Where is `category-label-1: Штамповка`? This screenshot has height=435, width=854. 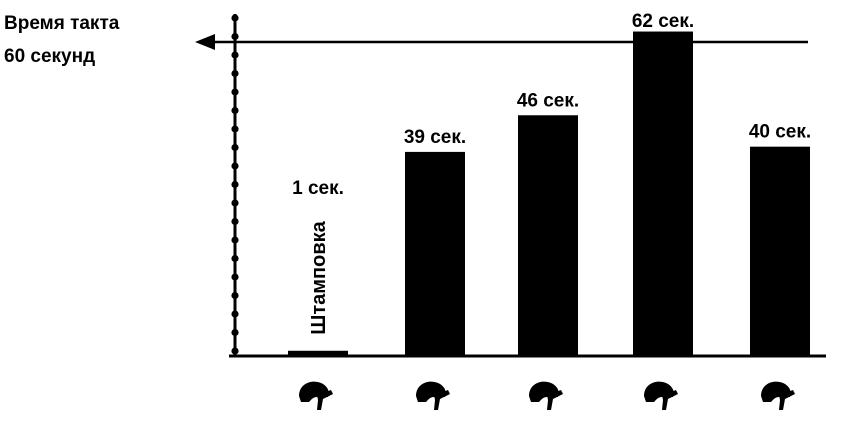 category-label-1: Штамповка is located at coordinates (319, 277).